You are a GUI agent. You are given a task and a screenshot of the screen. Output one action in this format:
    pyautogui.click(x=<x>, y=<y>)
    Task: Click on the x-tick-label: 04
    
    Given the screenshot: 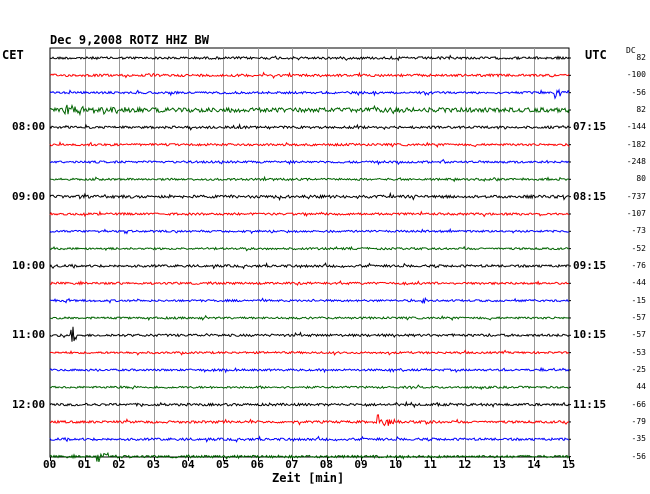 What is the action you would take?
    pyautogui.click(x=188, y=464)
    